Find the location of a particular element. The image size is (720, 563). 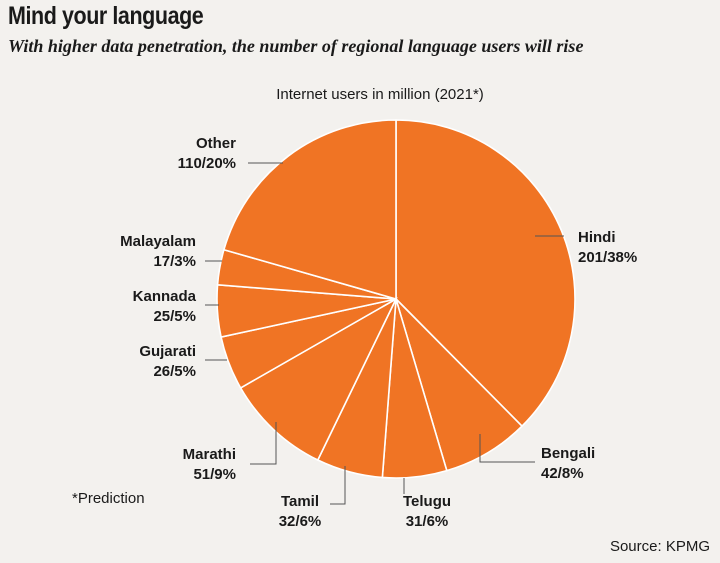

pie-slice-other is located at coordinates (309, 210).